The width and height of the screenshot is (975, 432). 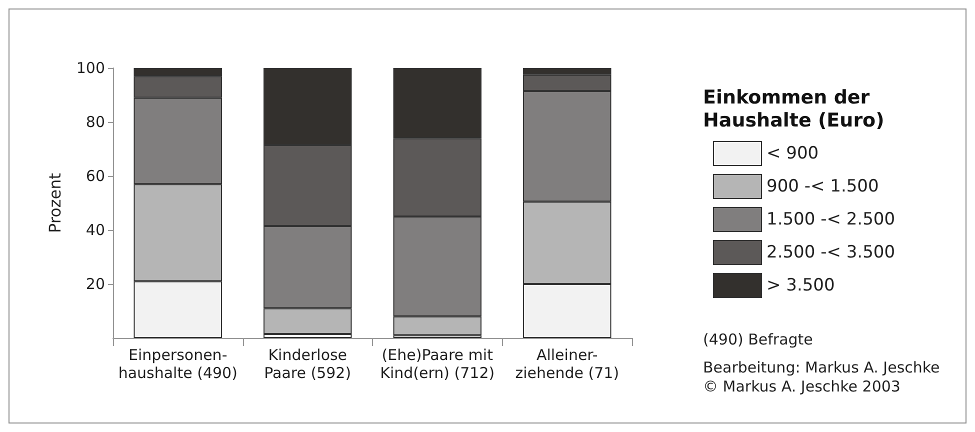 What do you see at coordinates (55, 203) in the screenshot?
I see `y-axis-title: Prozent` at bounding box center [55, 203].